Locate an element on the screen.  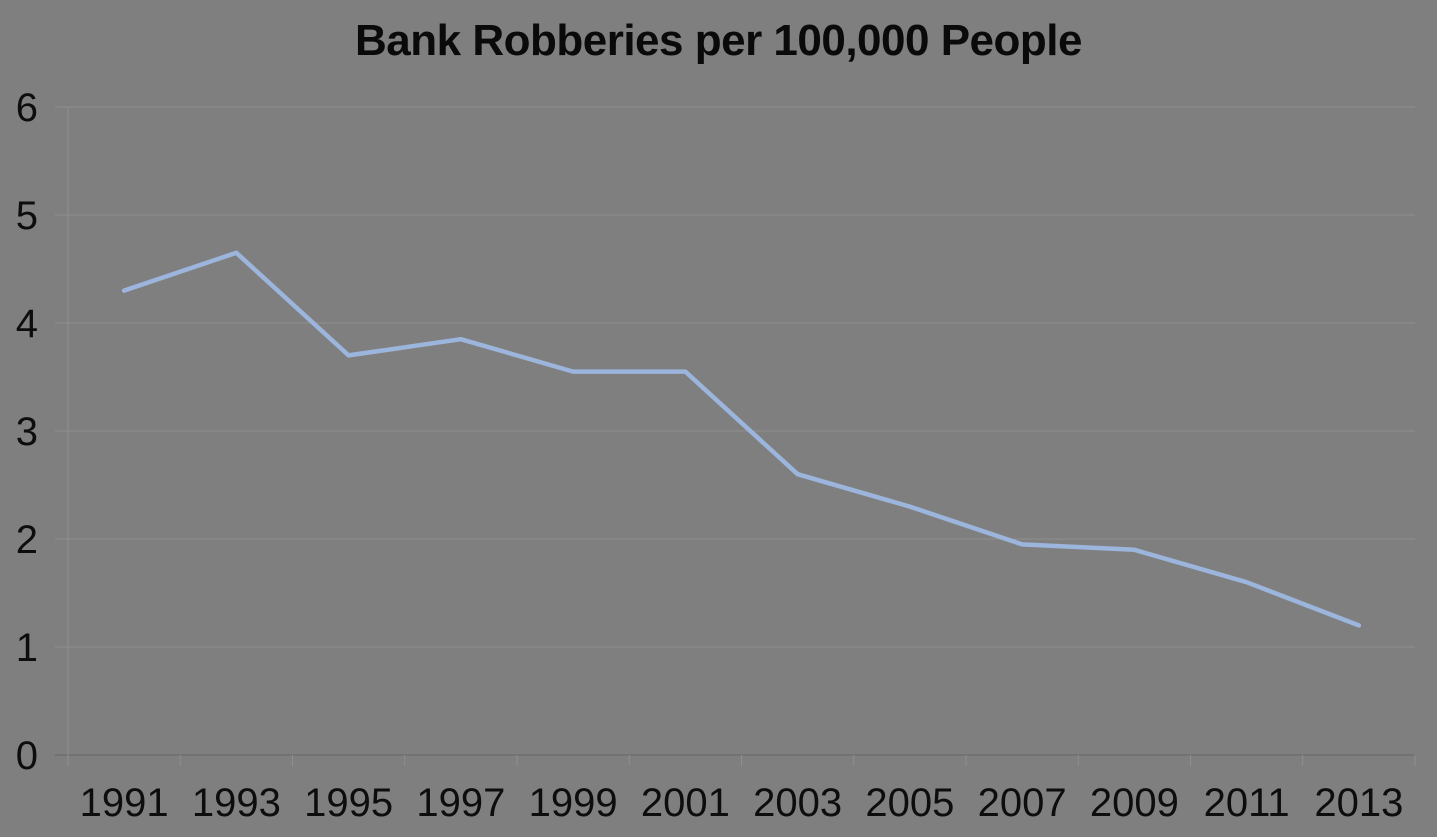
y-axis-tick-label: 6 is located at coordinates (27, 108).